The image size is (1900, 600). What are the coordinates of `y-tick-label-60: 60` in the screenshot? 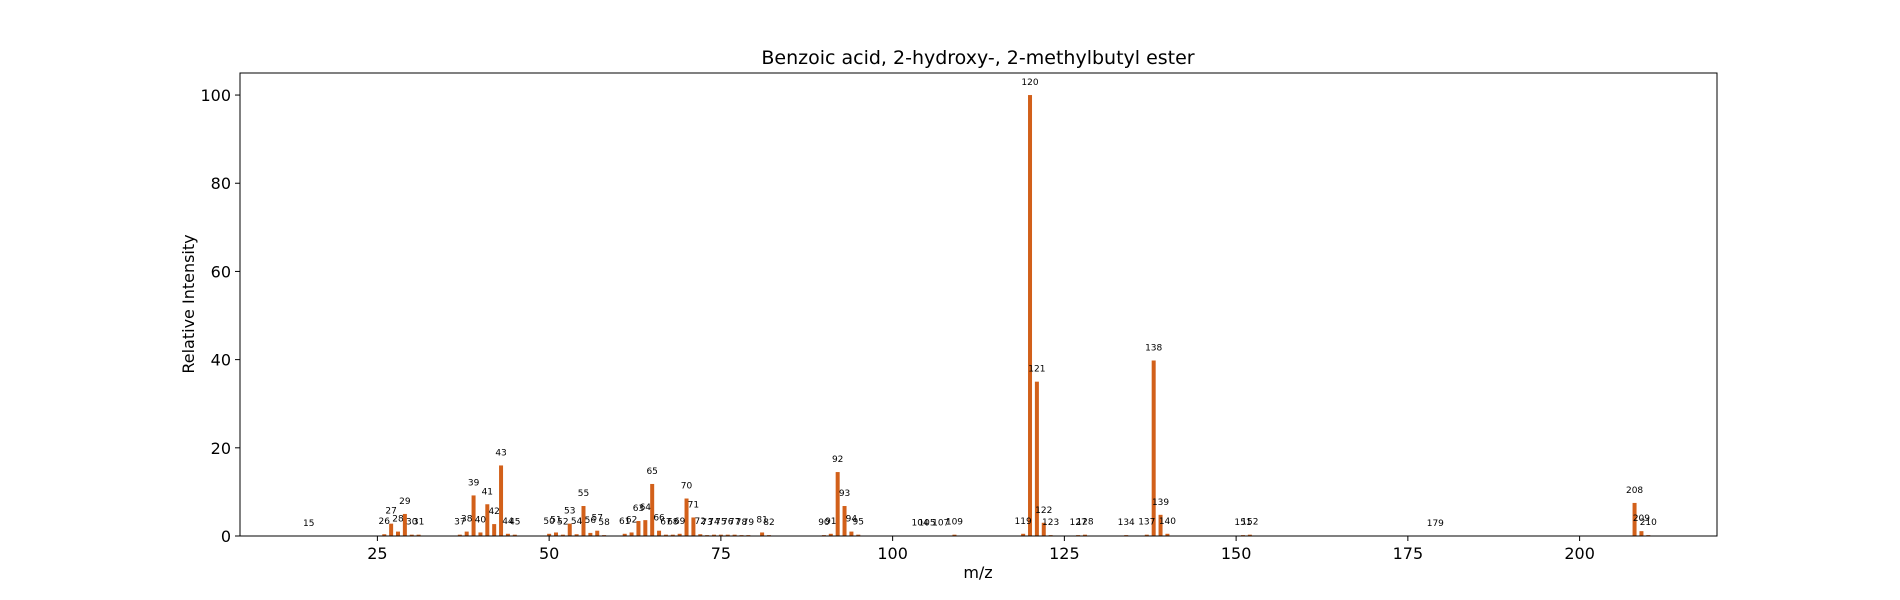 It's located at (221, 271).